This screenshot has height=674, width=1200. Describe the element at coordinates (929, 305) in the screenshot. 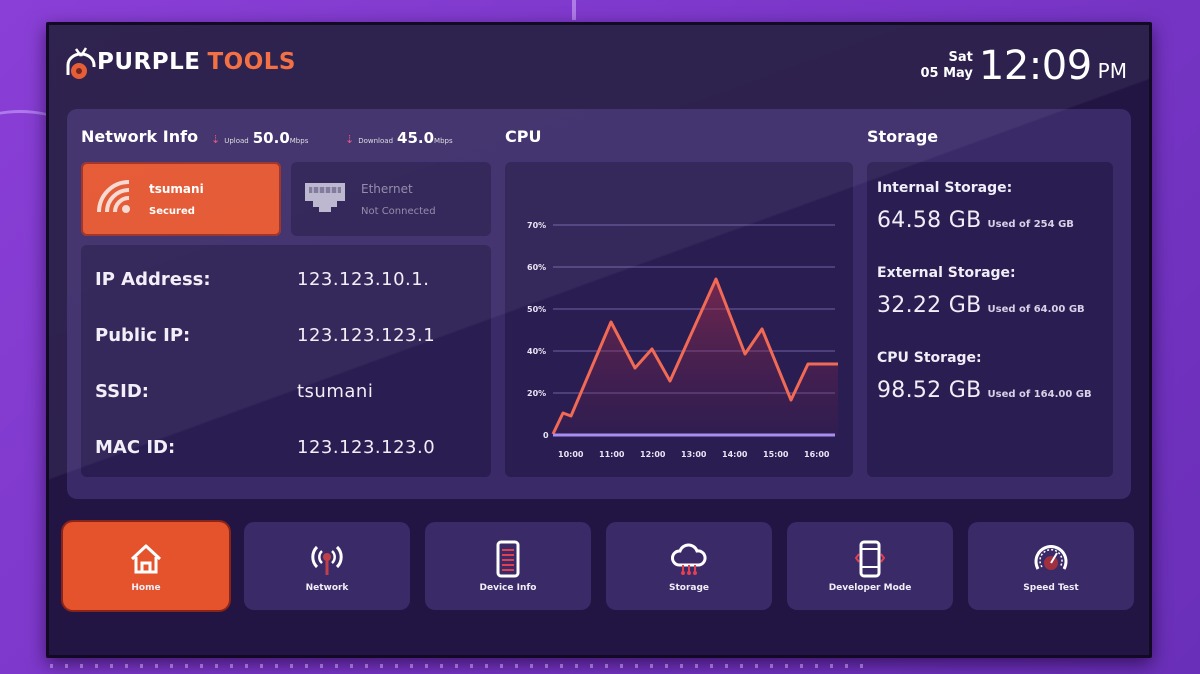

I see `storage-used: 32.22 GB` at that location.